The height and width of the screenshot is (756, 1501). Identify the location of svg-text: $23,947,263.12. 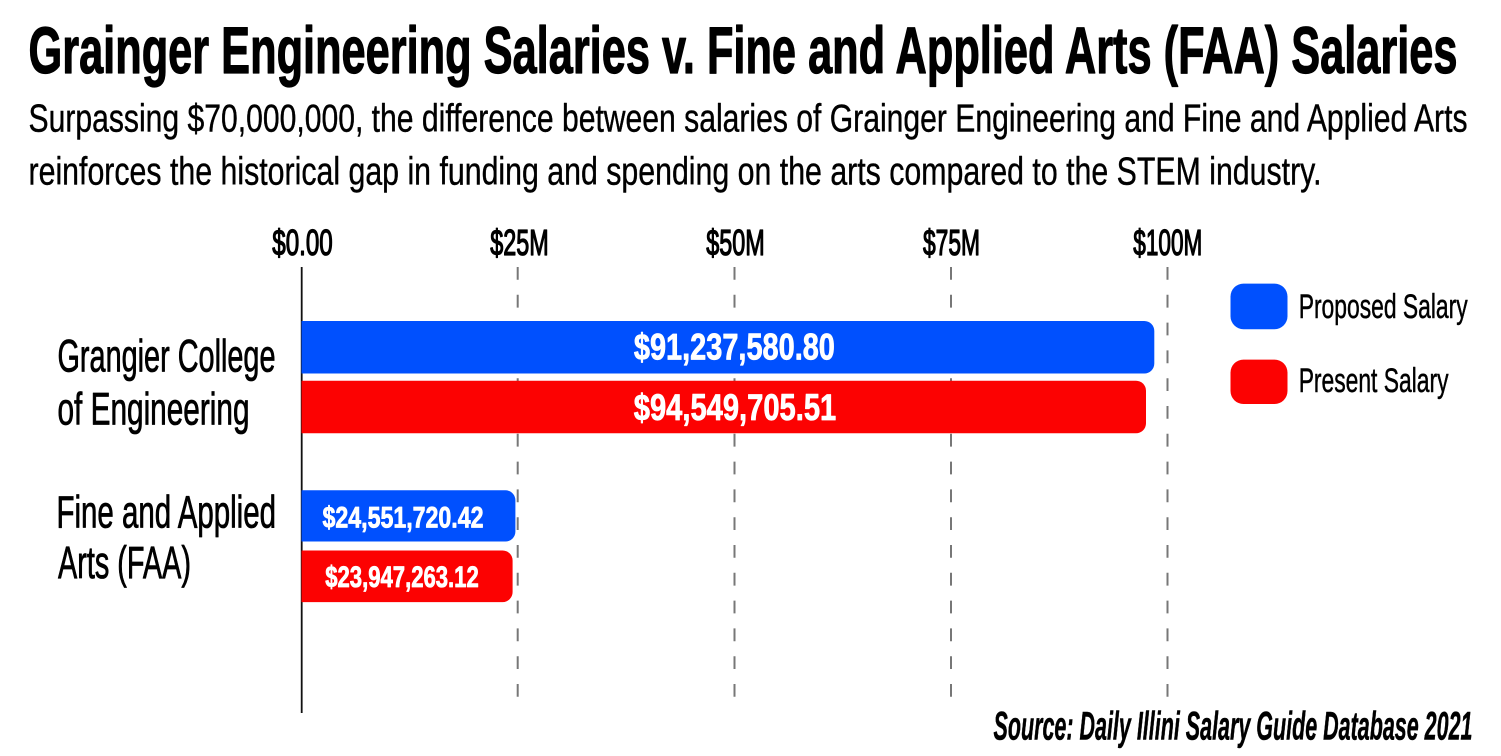
(402, 577).